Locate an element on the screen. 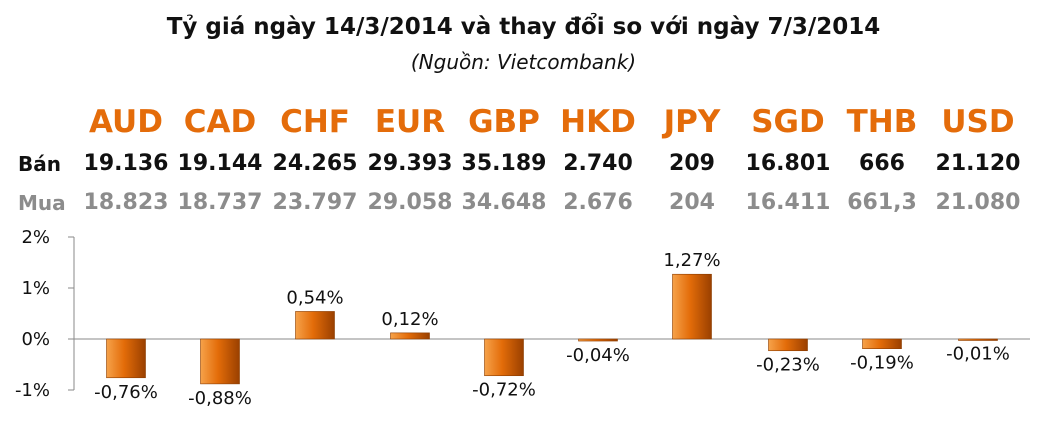 Image resolution: width=1047 pixels, height=427 pixels. sell-rate-thb: 666 is located at coordinates (882, 163).